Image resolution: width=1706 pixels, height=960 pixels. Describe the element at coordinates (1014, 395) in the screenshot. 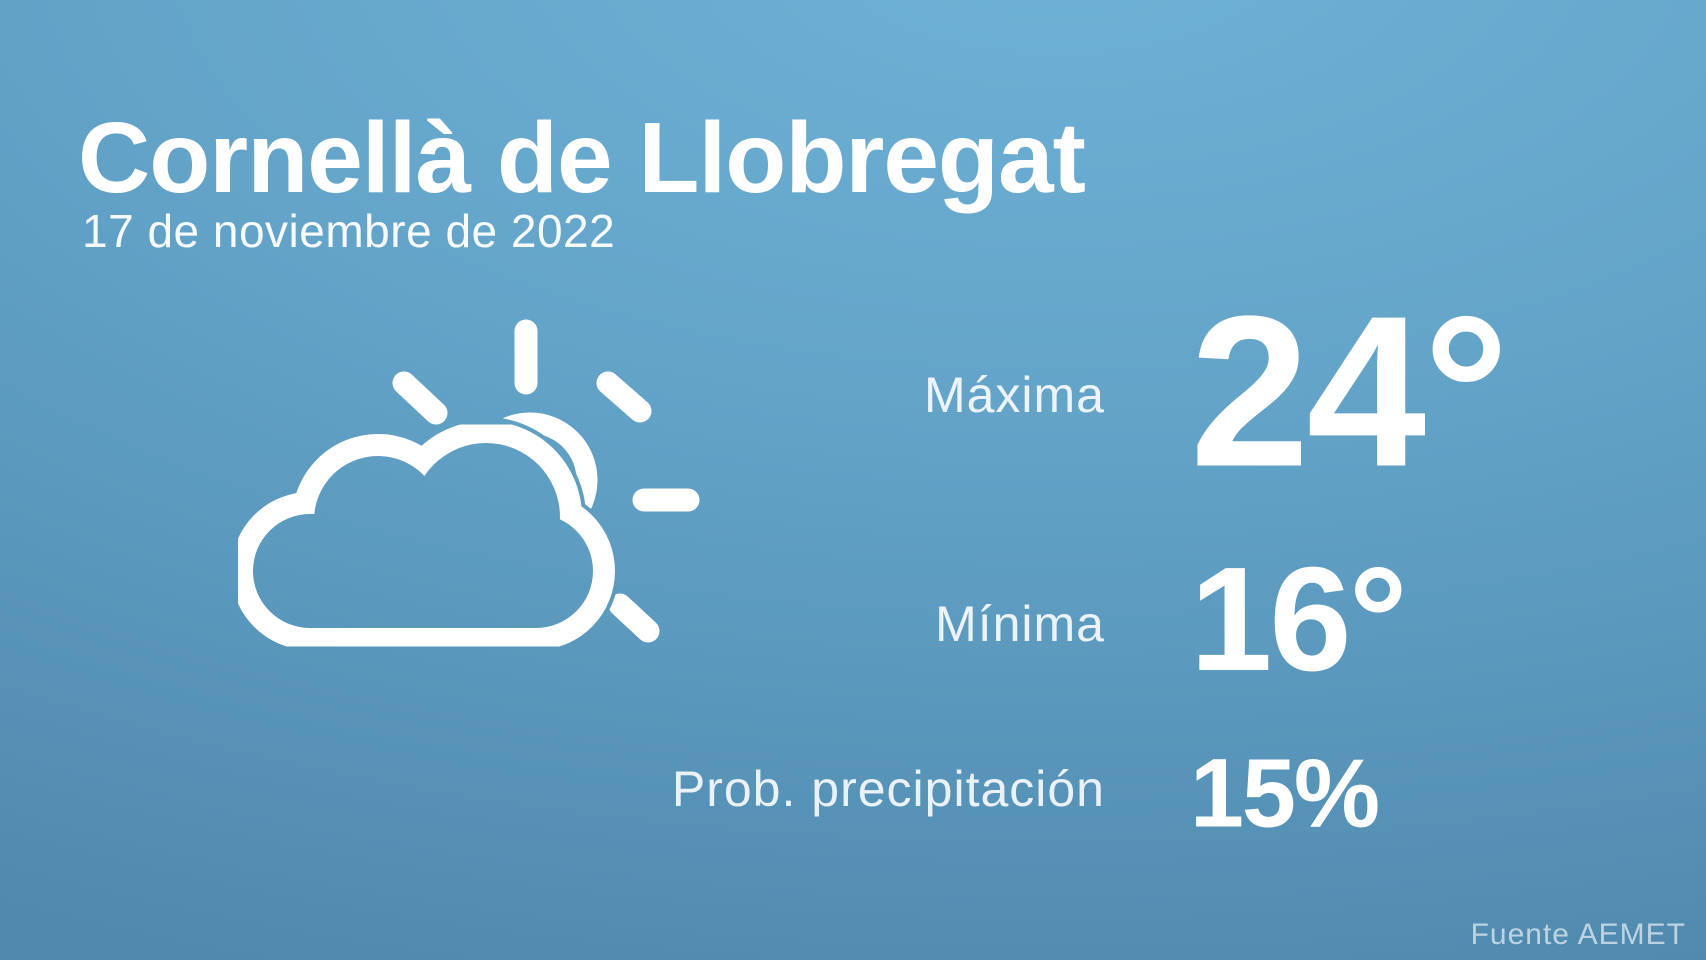

I see `max-temp-label: Máxima` at that location.